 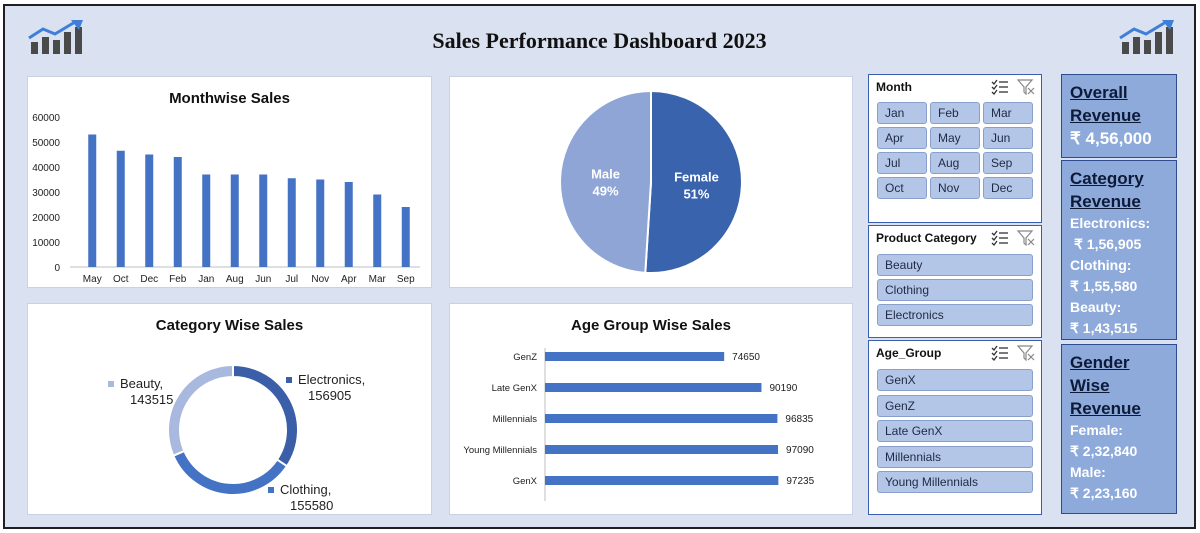 I want to click on x-tick-label: Sep, so click(x=406, y=279).